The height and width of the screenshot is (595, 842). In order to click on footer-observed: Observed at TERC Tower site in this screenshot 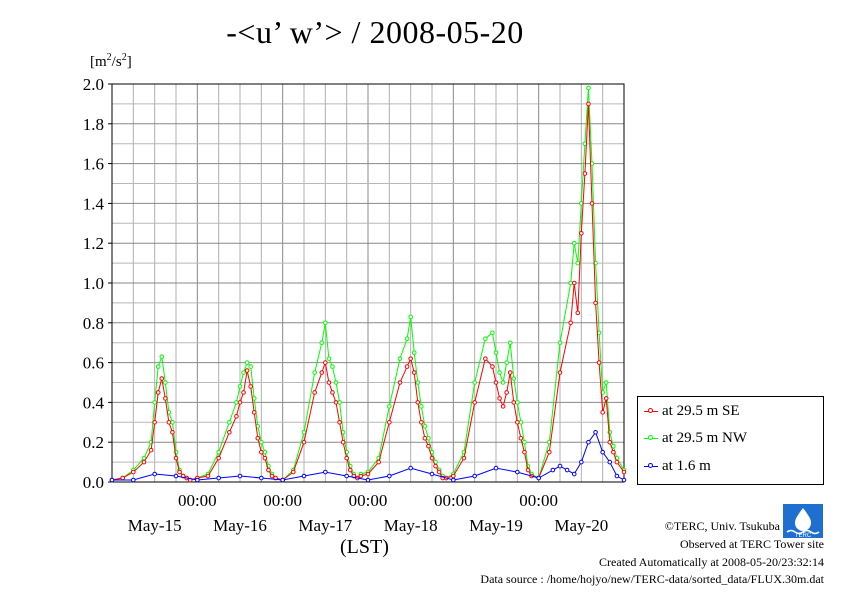, I will do `click(751, 544)`.